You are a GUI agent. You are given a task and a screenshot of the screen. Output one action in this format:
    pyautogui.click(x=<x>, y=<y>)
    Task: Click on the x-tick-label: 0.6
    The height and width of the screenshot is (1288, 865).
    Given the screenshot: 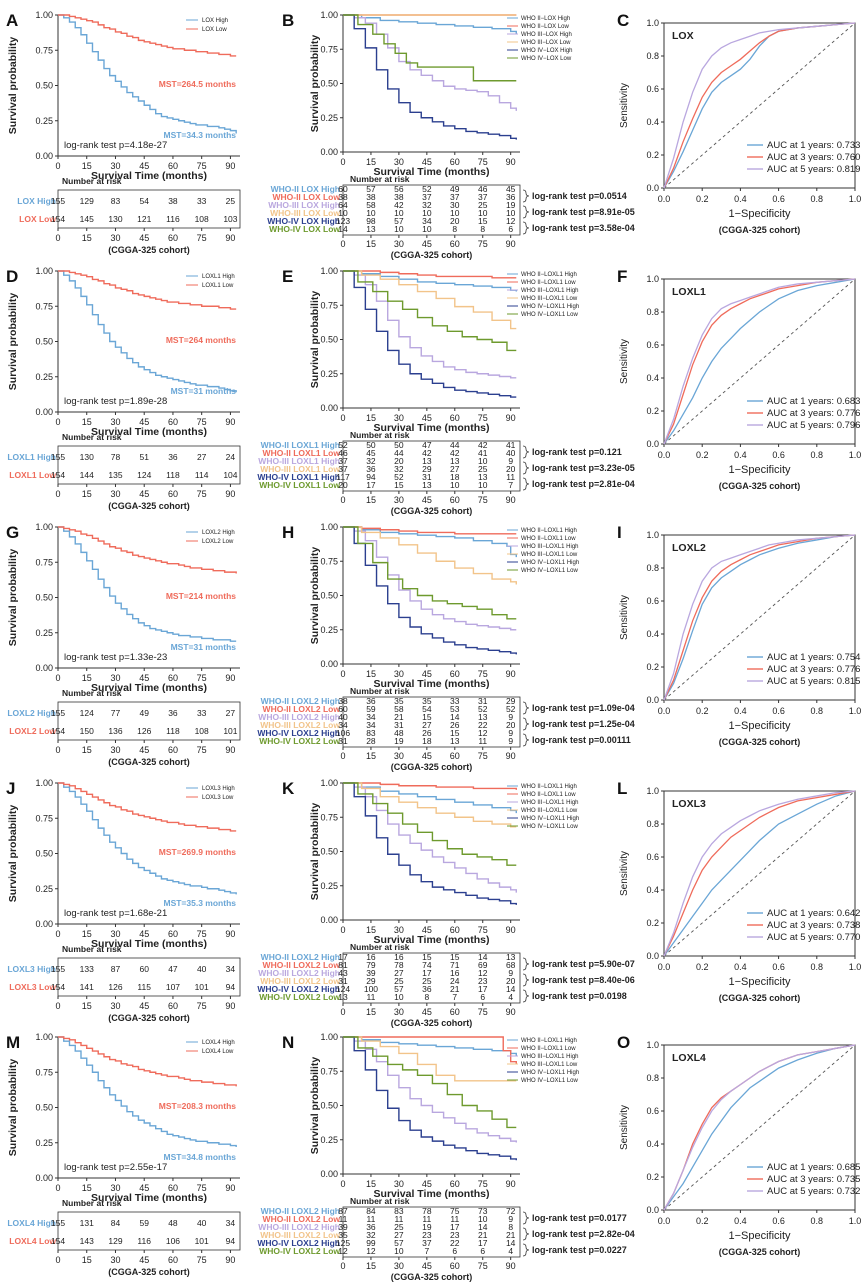 What is the action you would take?
    pyautogui.click(x=778, y=455)
    